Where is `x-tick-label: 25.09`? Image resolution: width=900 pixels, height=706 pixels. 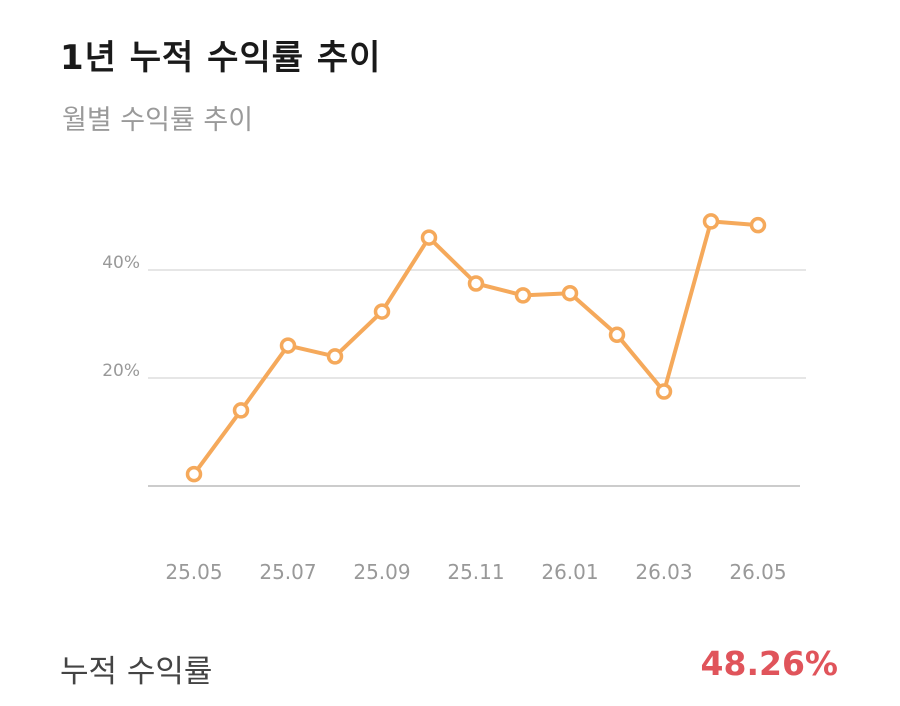 x-tick-label: 25.09 is located at coordinates (381, 572).